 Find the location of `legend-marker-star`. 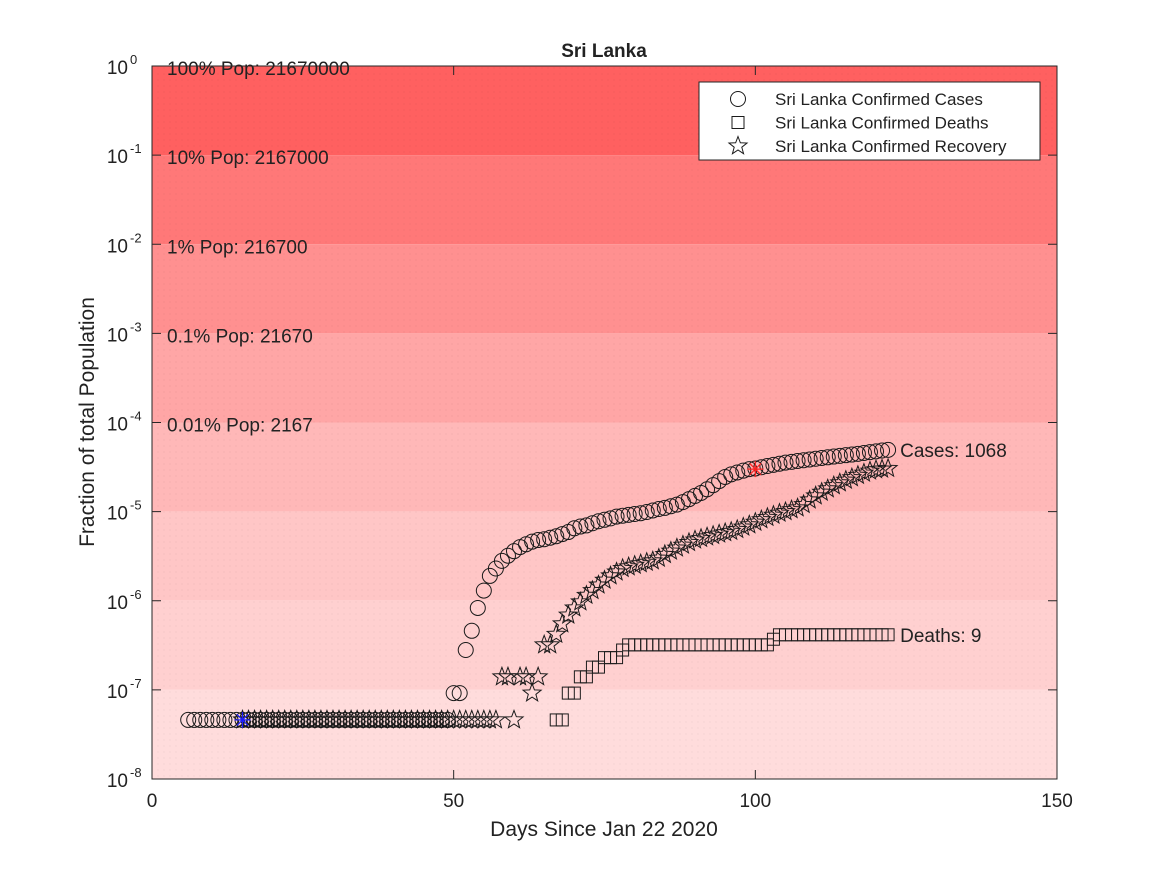

legend-marker-star is located at coordinates (738, 145).